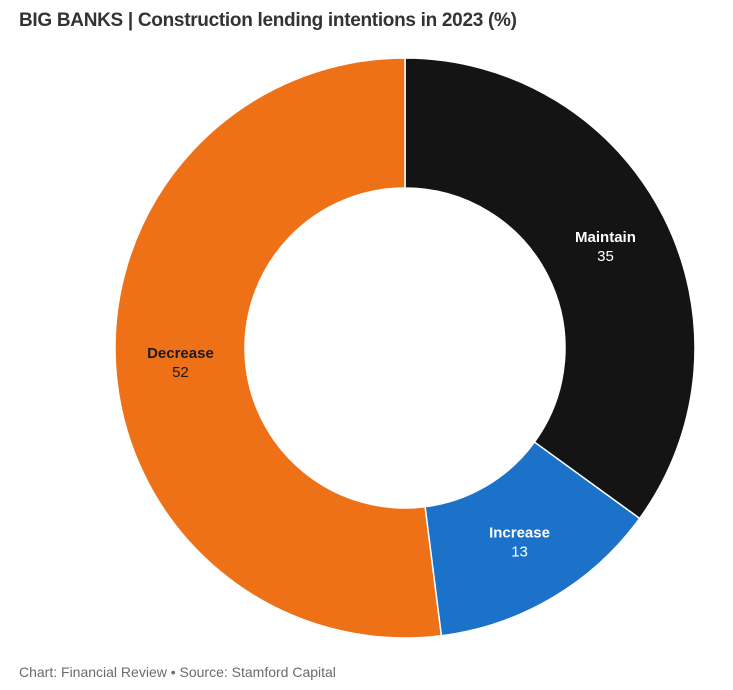 The image size is (733, 690). Describe the element at coordinates (605, 247) in the screenshot. I see `slice-label-maintain: Maintain 35` at that location.